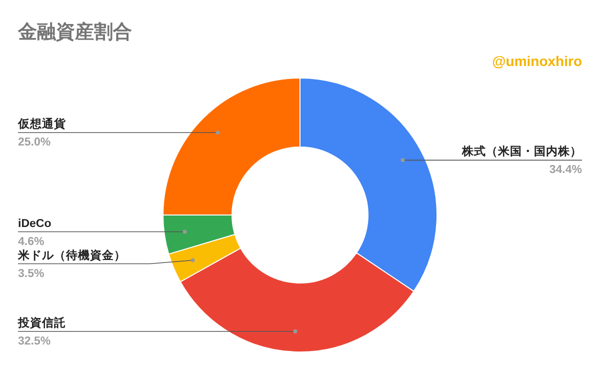  I want to click on data-label: 25.0%, so click(34, 142).